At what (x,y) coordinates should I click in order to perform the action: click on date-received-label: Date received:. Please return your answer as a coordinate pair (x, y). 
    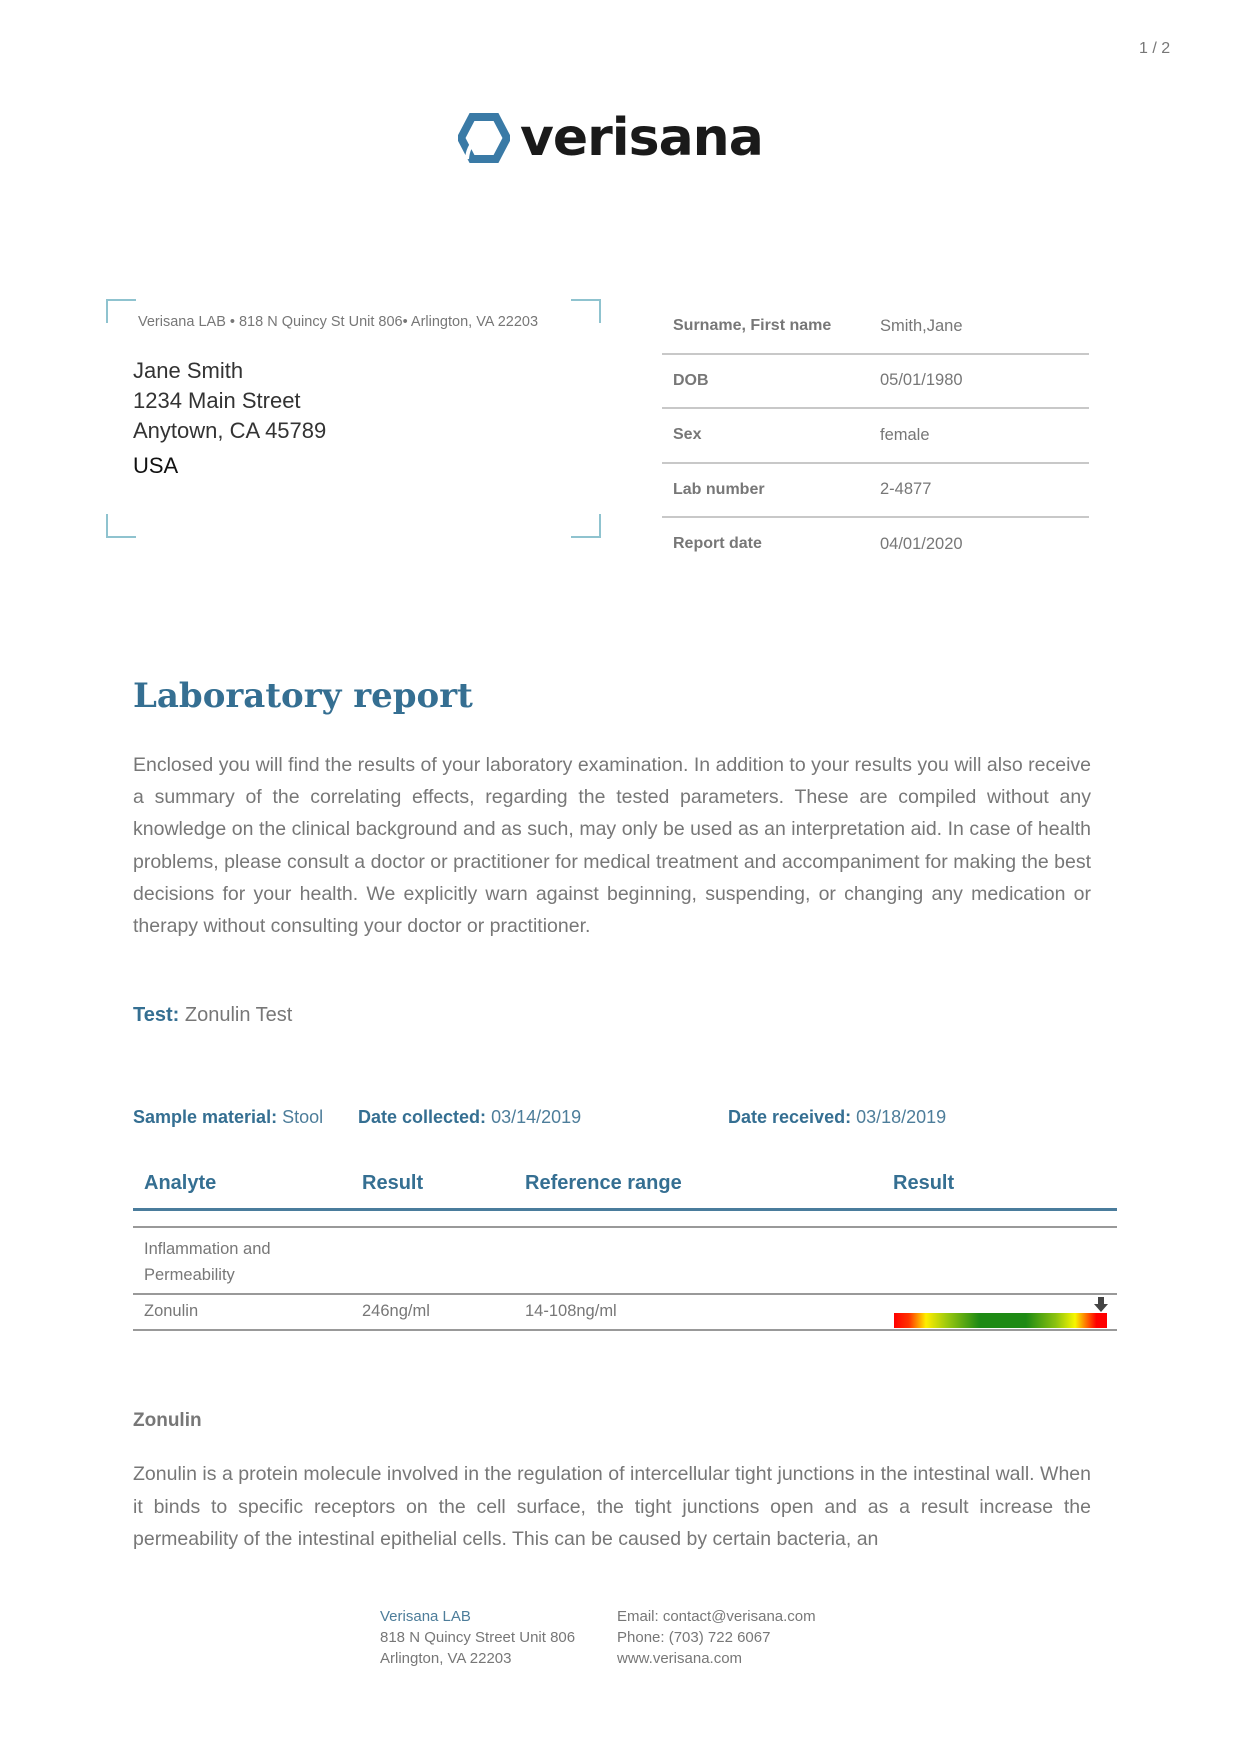
    Looking at the image, I should click on (790, 1117).